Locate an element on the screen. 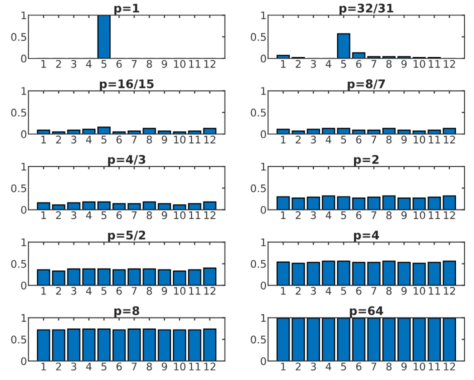  chart-title: p=64 is located at coordinates (367, 312).